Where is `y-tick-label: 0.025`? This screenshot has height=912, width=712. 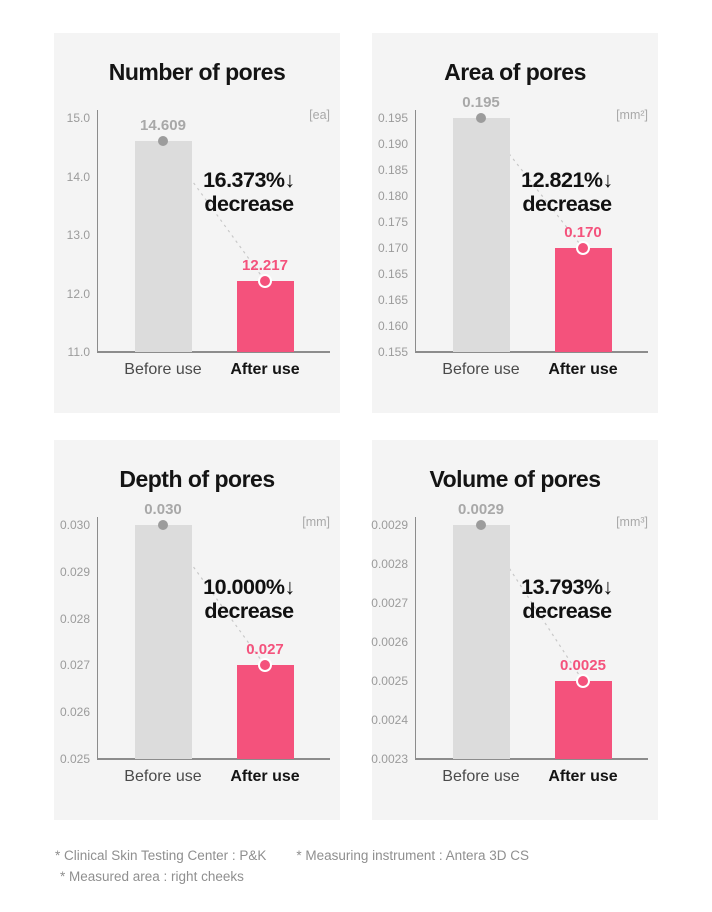
y-tick-label: 0.025 is located at coordinates (74, 759).